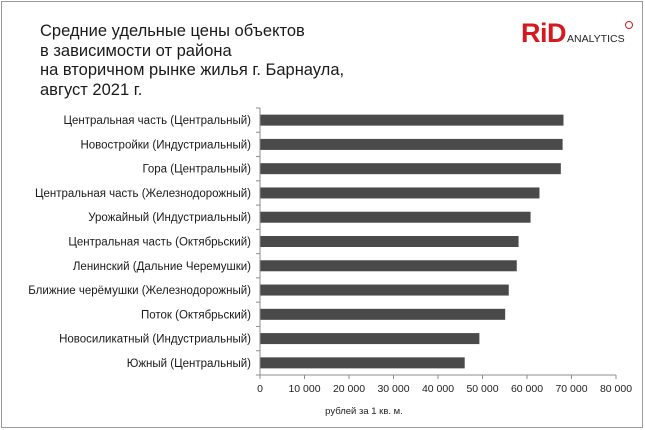  Describe the element at coordinates (143, 194) in the screenshot. I see `category-label: Центральная часть (Железнодорожный)` at that location.